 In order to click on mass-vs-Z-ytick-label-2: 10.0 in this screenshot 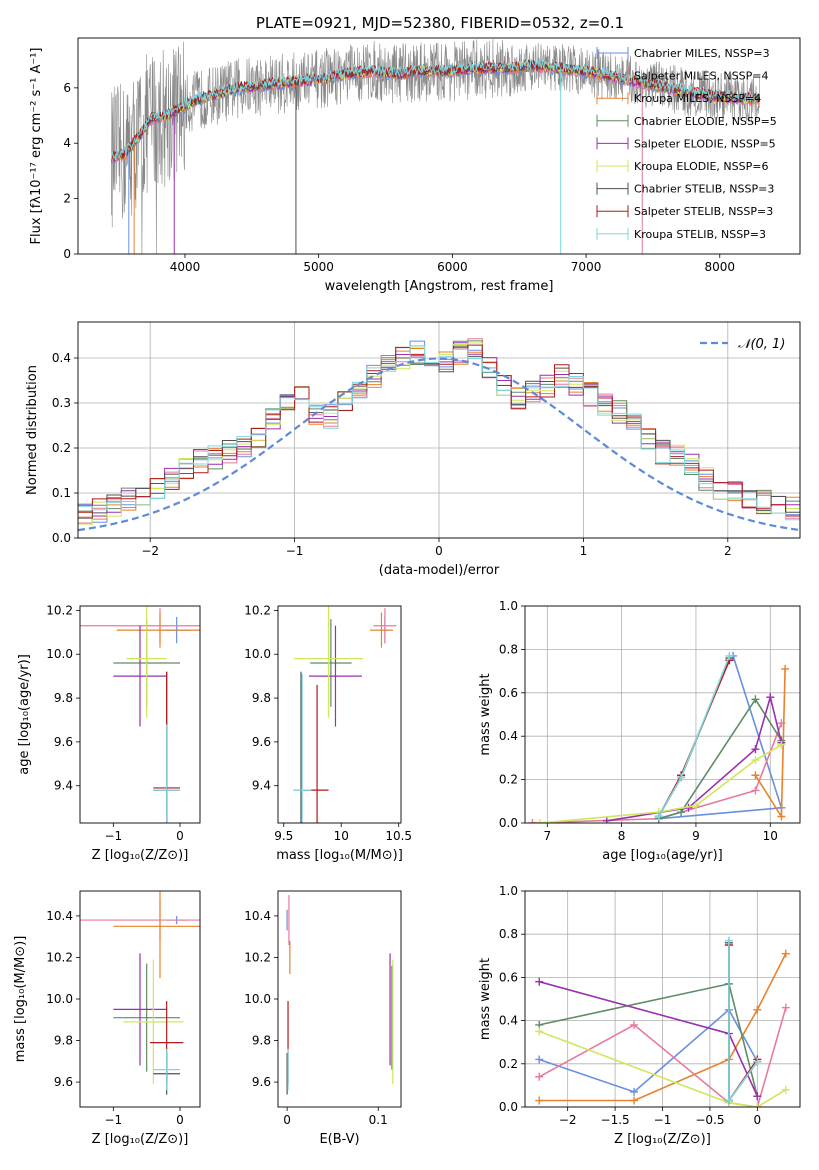, I will do `click(59, 999)`.